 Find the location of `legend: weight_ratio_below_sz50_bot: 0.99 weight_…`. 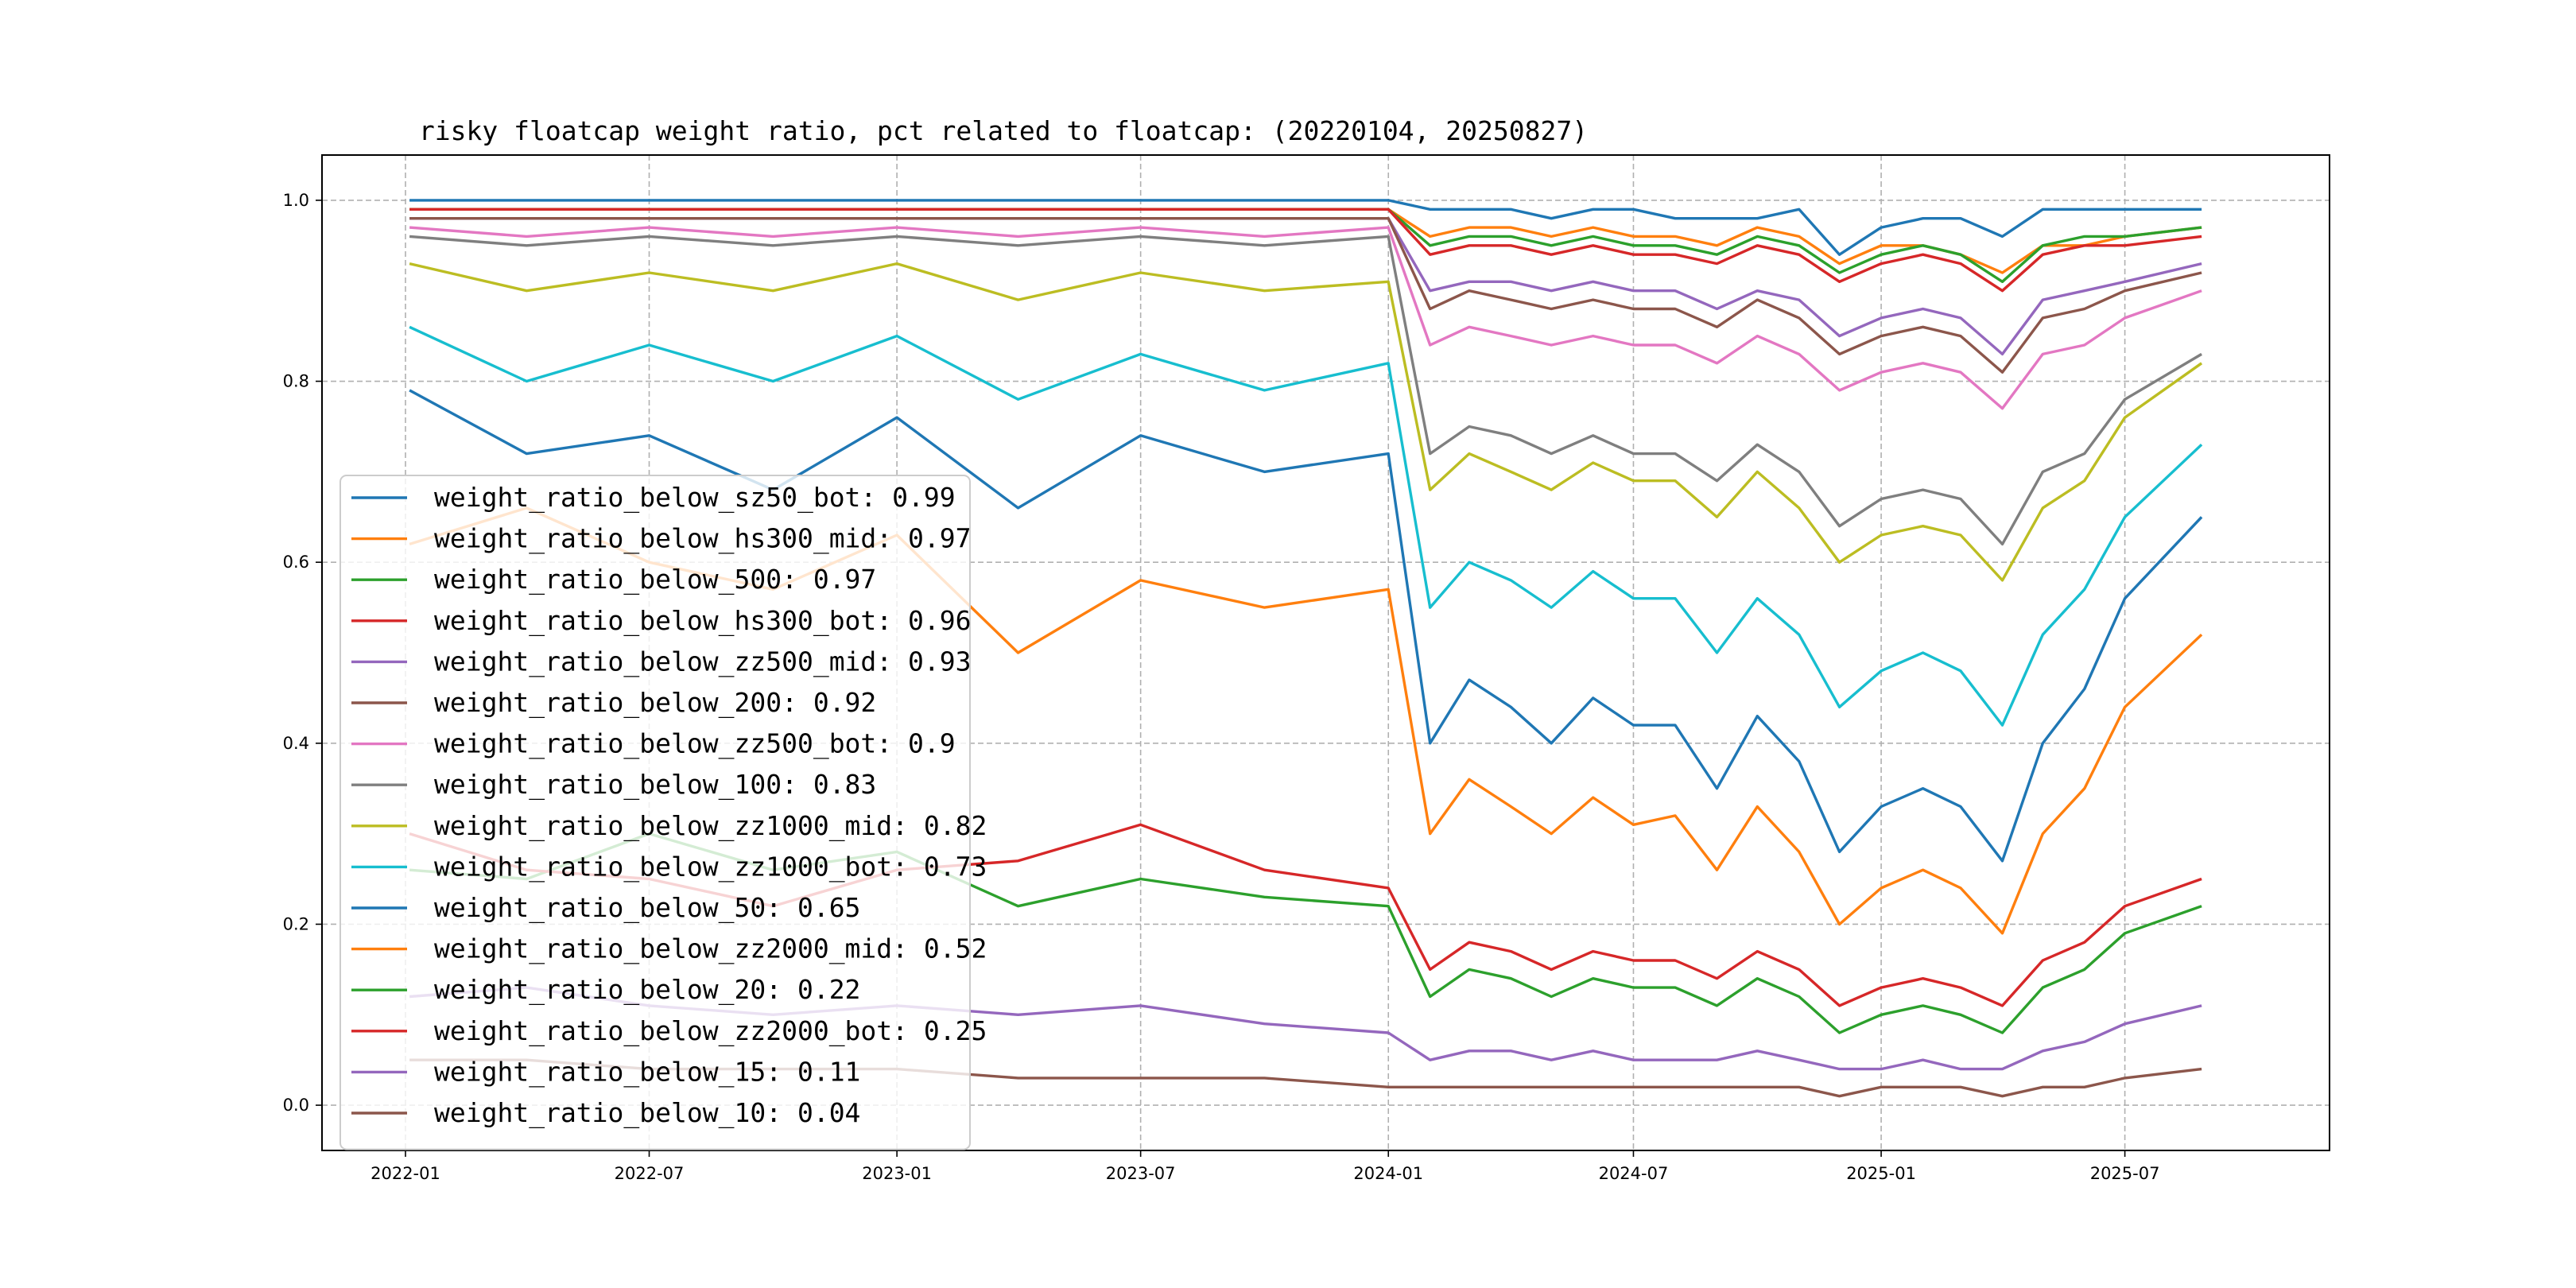

legend: weight_ratio_below_sz50_bot: 0.99 weight_… is located at coordinates (663, 812).